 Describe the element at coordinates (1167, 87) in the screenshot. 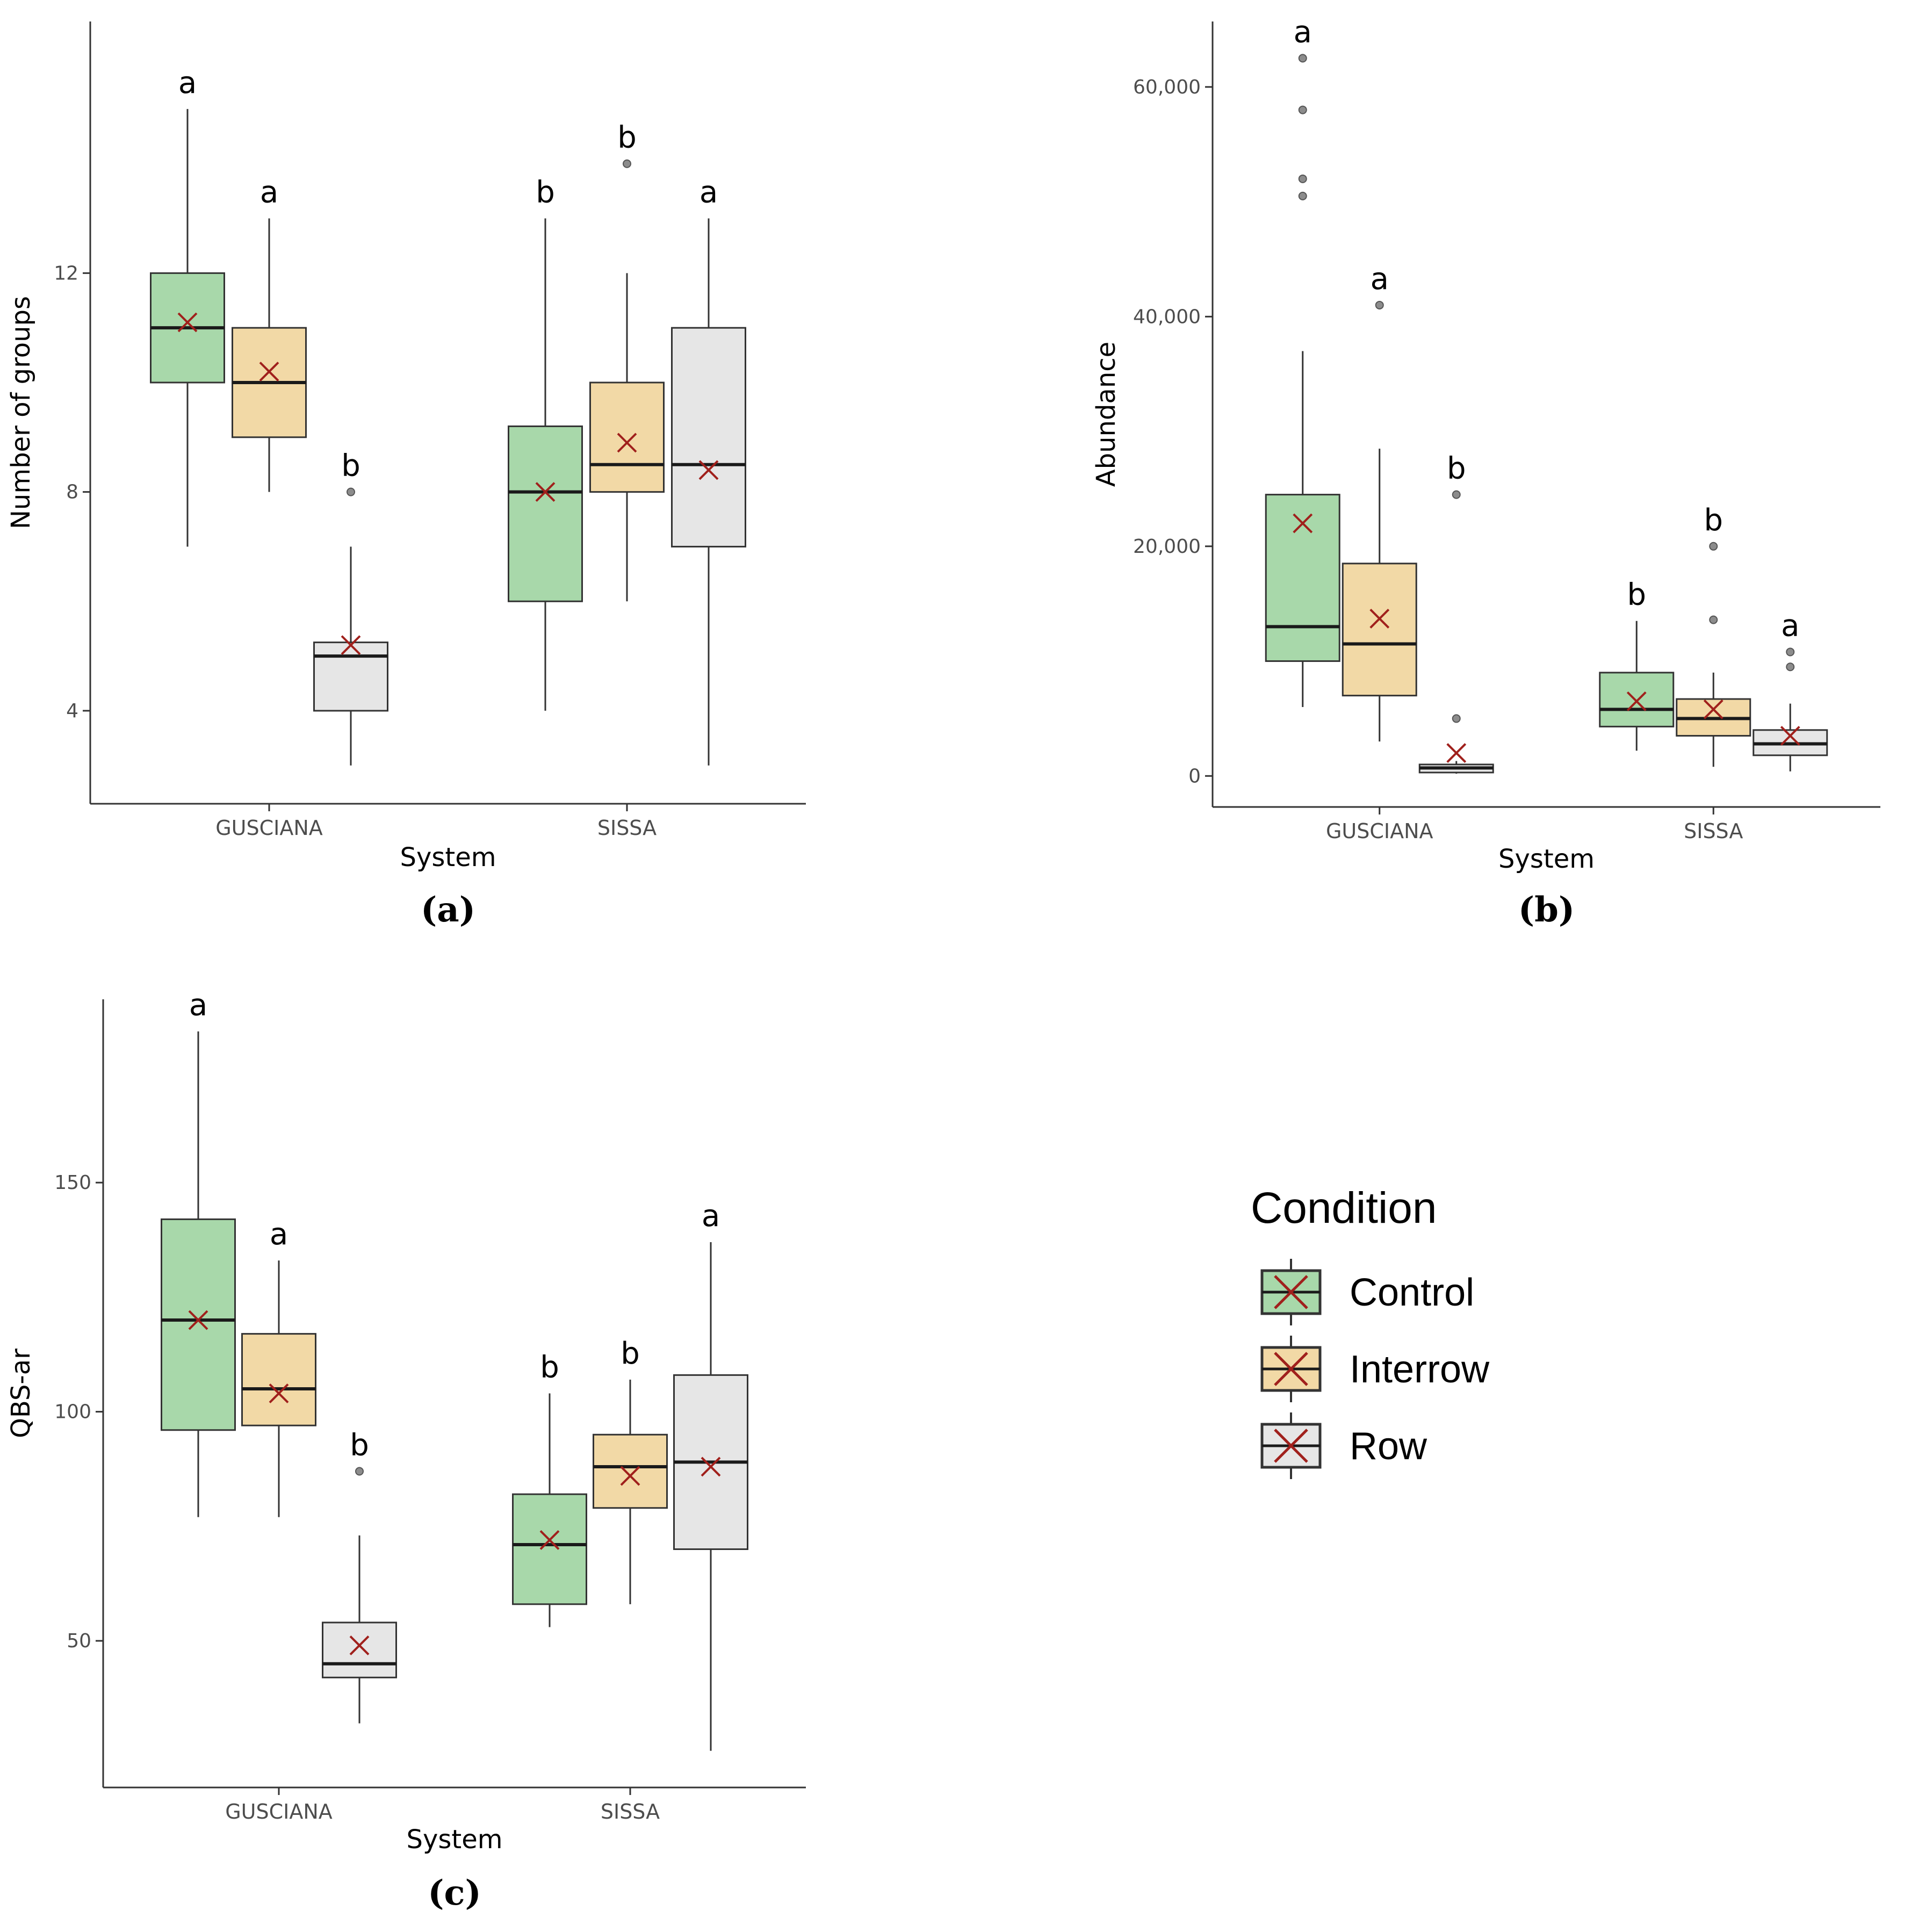

I see `y-tick-label: 60,000` at that location.